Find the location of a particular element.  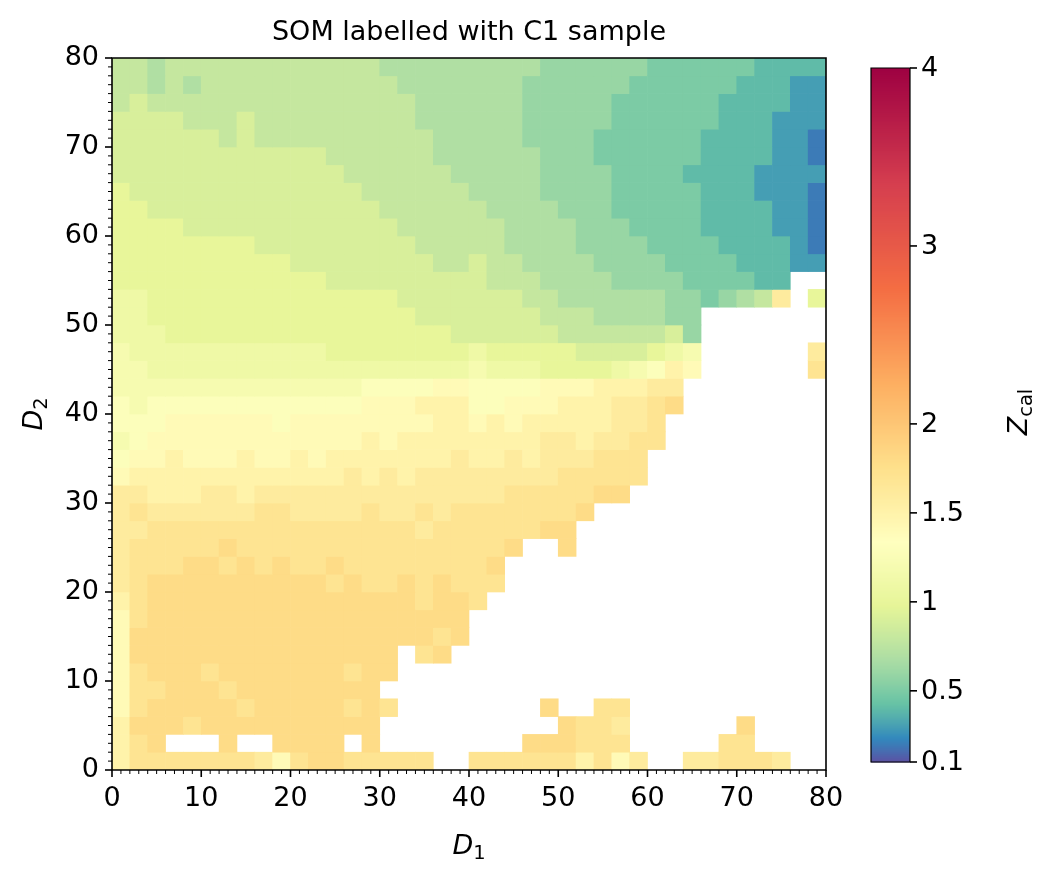

color-bar-label: 0.5 is located at coordinates (942, 689).